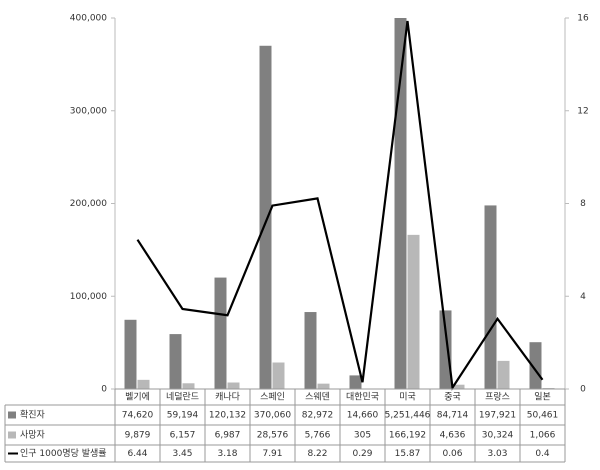 This screenshot has height=470, width=600. What do you see at coordinates (183, 436) in the screenshot?
I see `table-cell: 6,157` at bounding box center [183, 436].